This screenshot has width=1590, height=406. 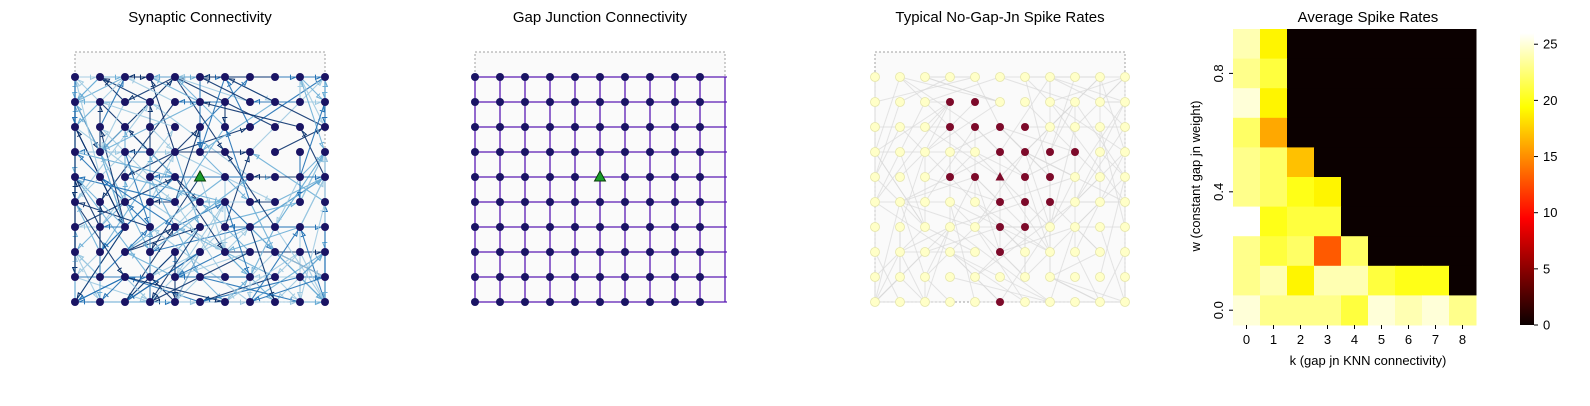 What do you see at coordinates (1000, 189) in the screenshot?
I see `spike-rates-nodes` at bounding box center [1000, 189].